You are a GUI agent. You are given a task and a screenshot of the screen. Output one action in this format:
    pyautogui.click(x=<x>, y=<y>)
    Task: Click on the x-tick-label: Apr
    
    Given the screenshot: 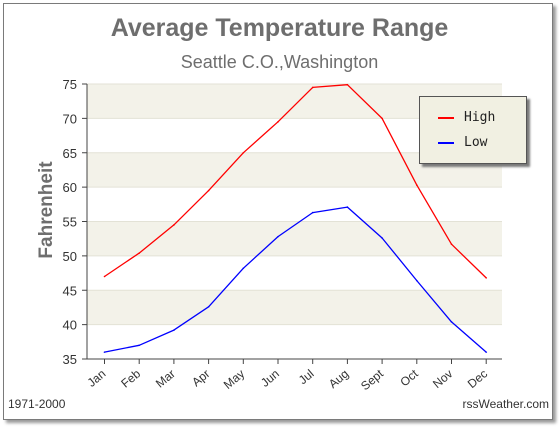 What is the action you would take?
    pyautogui.click(x=200, y=378)
    